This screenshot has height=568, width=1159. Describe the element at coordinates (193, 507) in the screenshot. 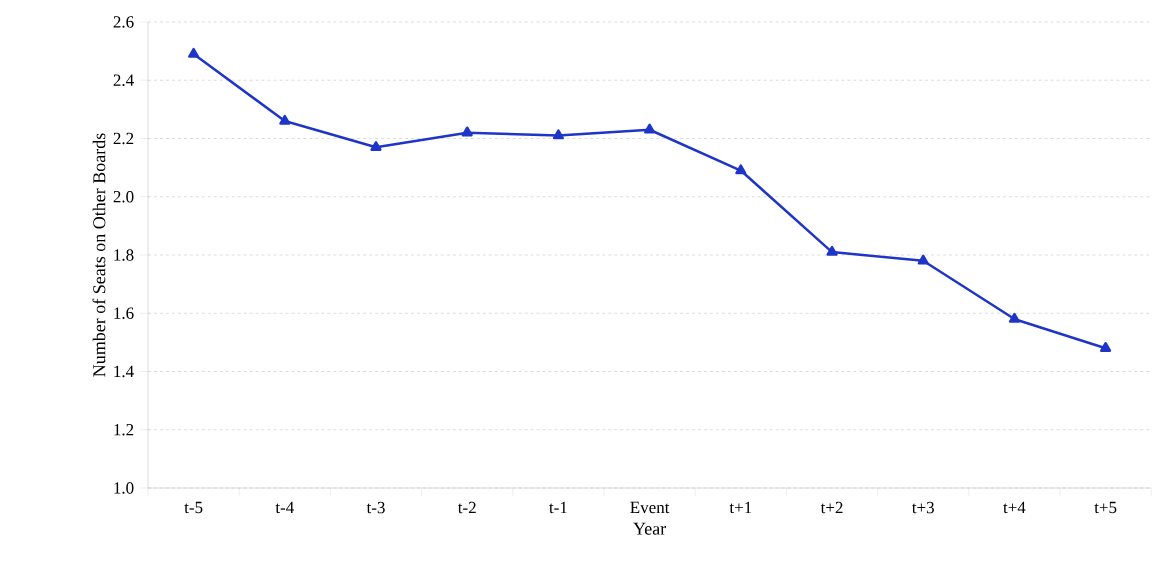

I see `x-tick-label: t-5` at that location.